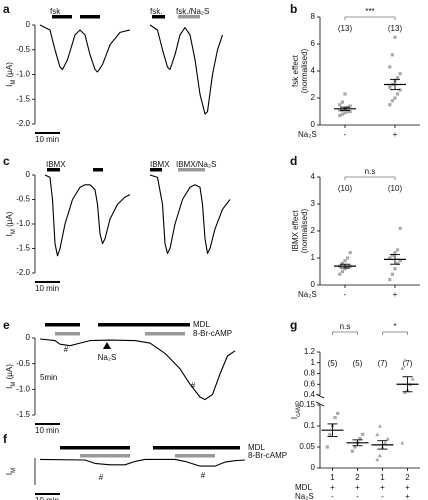  What do you see at coordinates (345, 326) in the screenshot?
I see `significance-label: n.s` at bounding box center [345, 326].